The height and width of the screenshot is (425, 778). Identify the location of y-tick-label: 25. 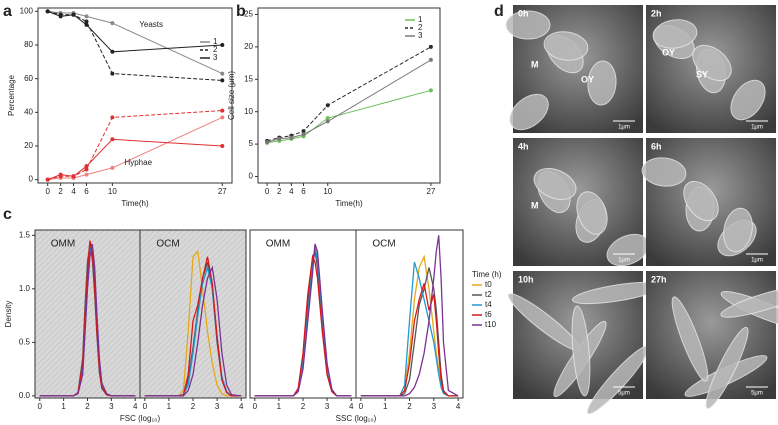
(248, 14).